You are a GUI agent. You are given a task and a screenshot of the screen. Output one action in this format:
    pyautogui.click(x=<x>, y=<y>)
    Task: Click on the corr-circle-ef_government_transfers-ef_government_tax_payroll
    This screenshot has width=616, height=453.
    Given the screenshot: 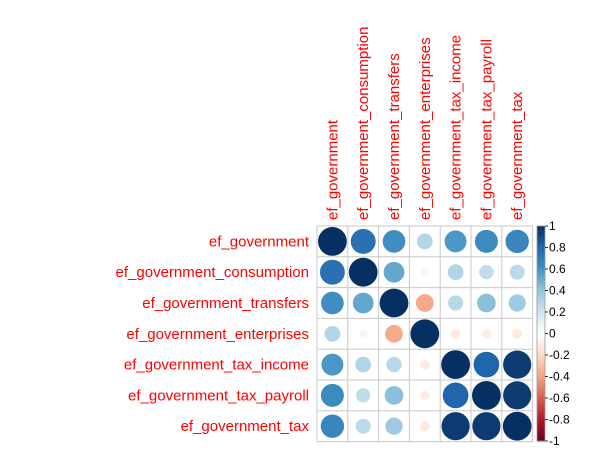 What is the action you would take?
    pyautogui.click(x=486, y=303)
    